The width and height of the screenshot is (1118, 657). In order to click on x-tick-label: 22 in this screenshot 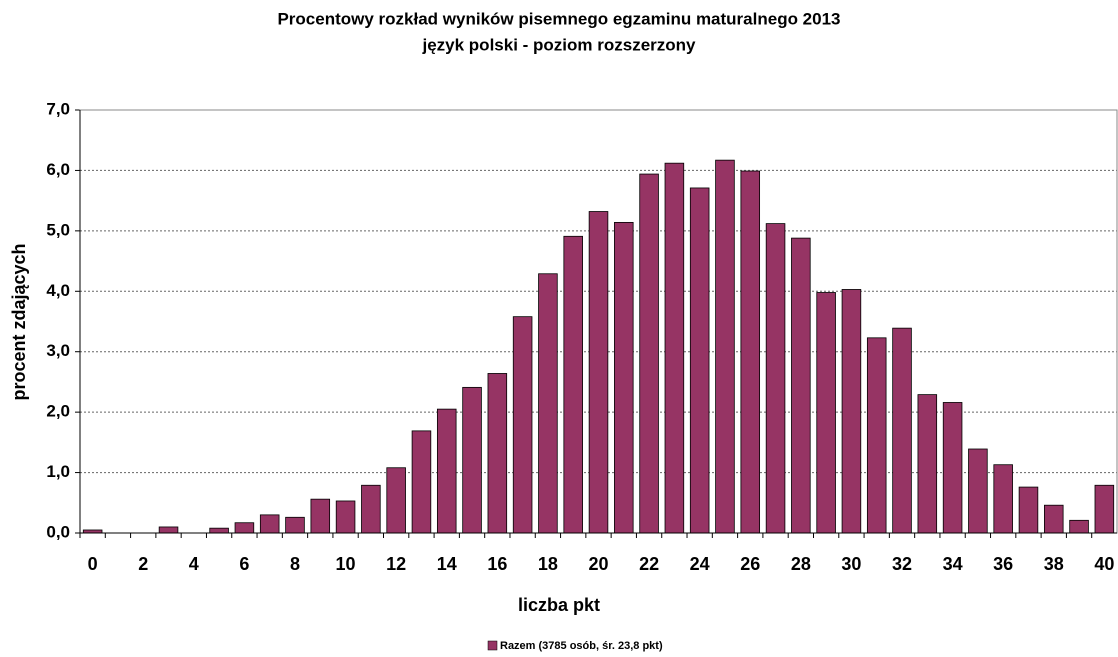, I will do `click(649, 564)`.